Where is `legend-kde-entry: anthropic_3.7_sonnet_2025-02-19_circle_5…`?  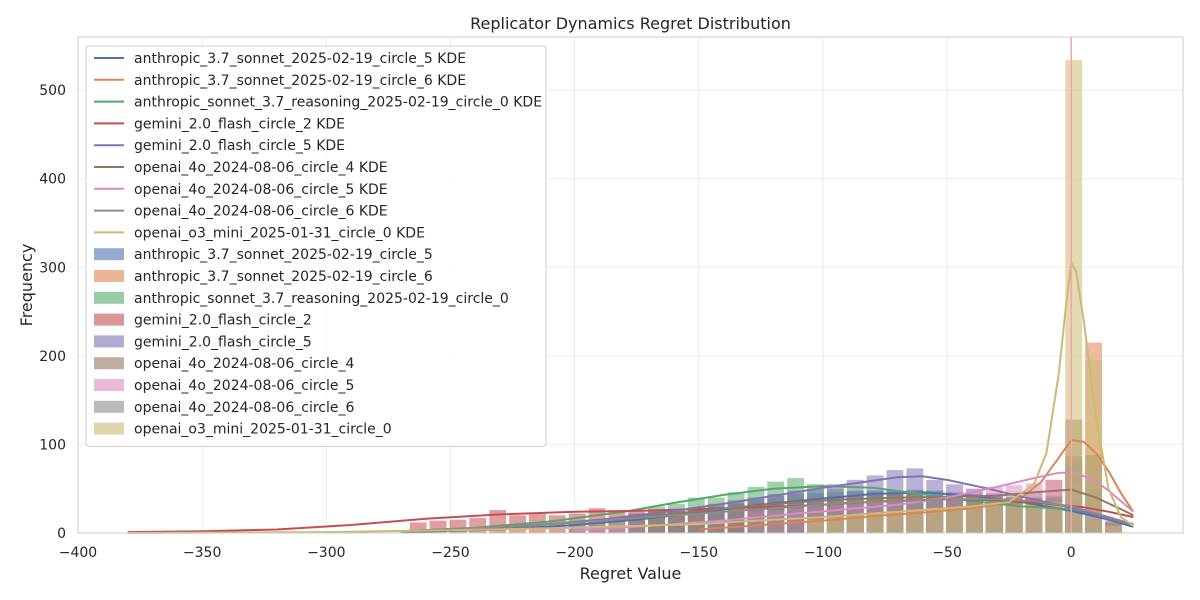
legend-kde-entry: anthropic_3.7_sonnet_2025-02-19_circle_5… is located at coordinates (300, 59).